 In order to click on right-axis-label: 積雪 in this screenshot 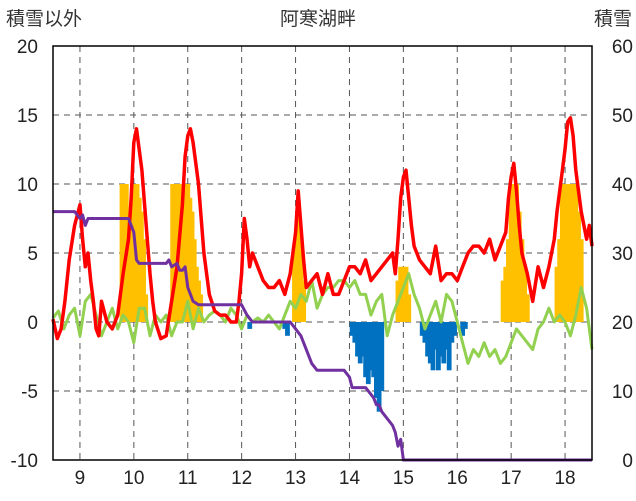, I will do `click(613, 19)`.